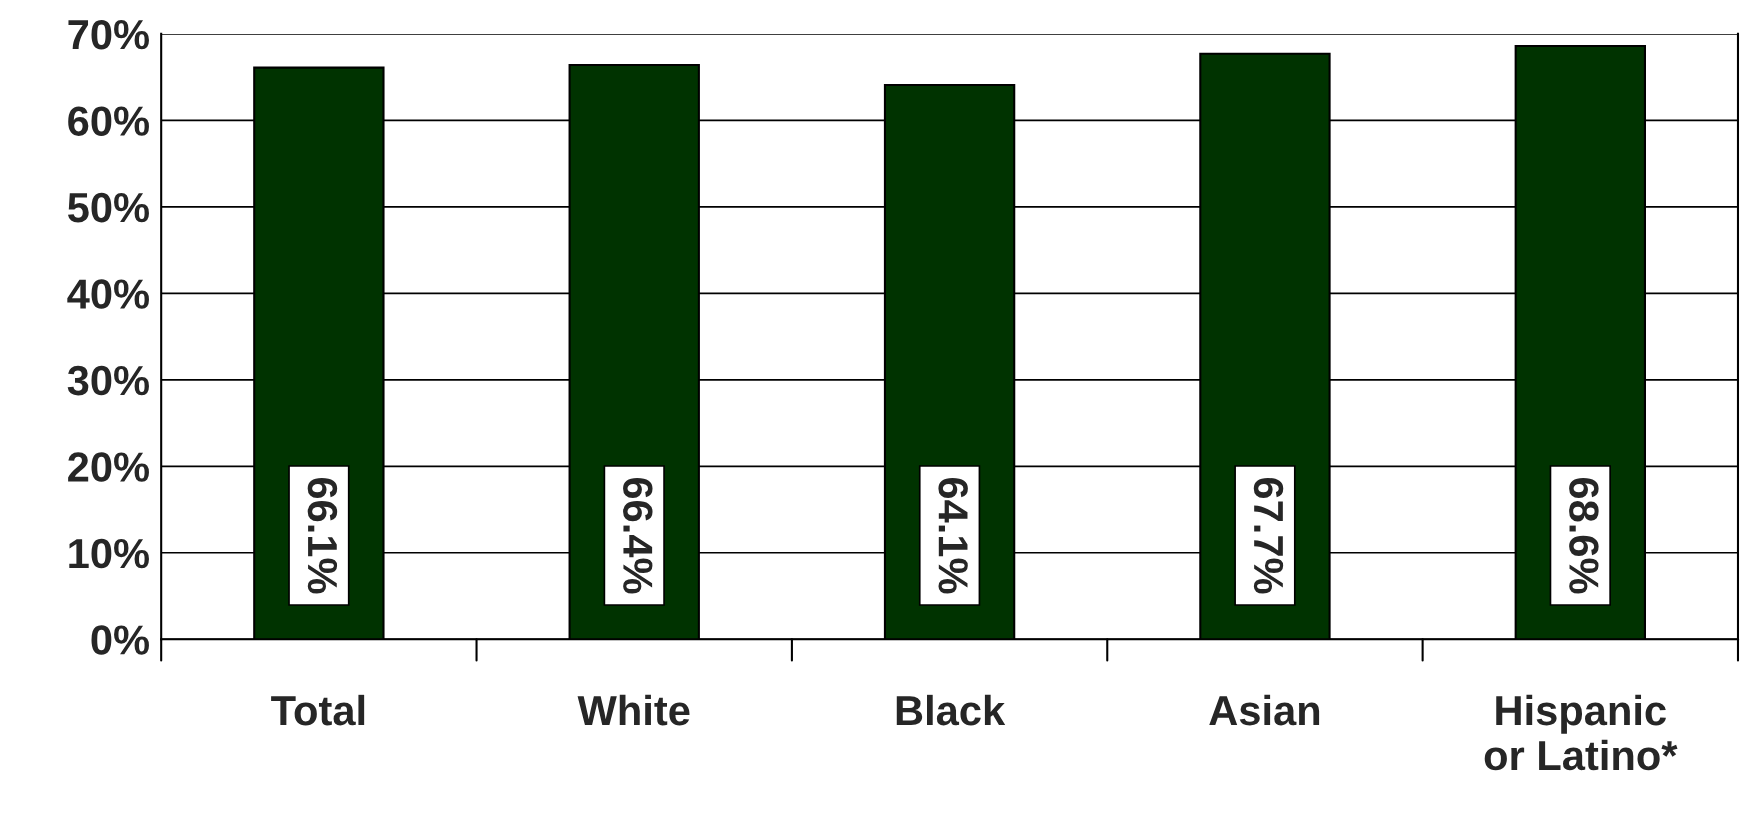 This screenshot has width=1752, height=827. I want to click on x-tick-label: Hispanic or Latino*, so click(1581, 732).